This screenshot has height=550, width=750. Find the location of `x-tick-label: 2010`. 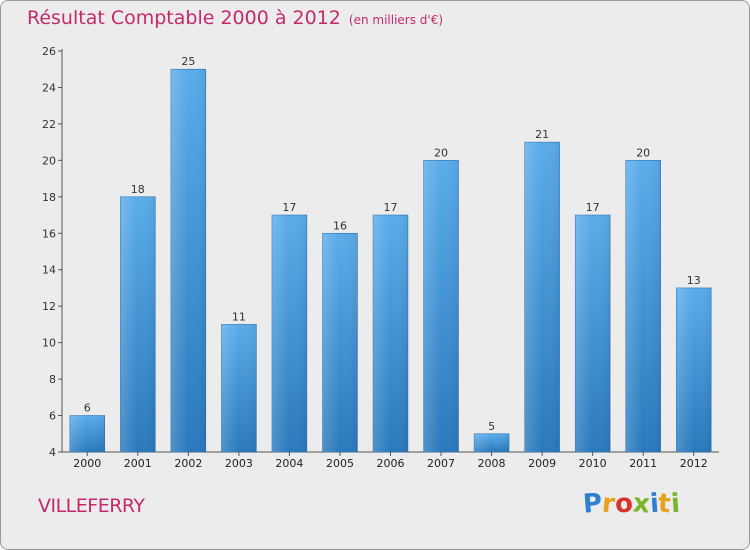

x-tick-label: 2010 is located at coordinates (593, 463).